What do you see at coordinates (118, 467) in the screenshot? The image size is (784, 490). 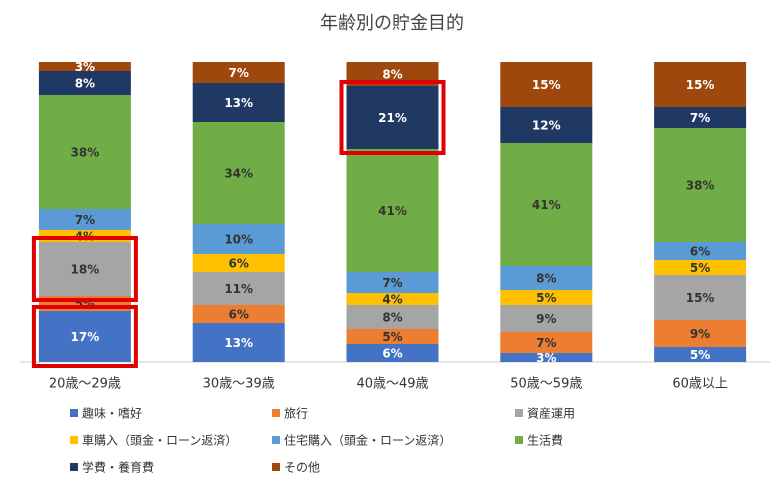 I see `legend-label: 学費・養育費` at bounding box center [118, 467].